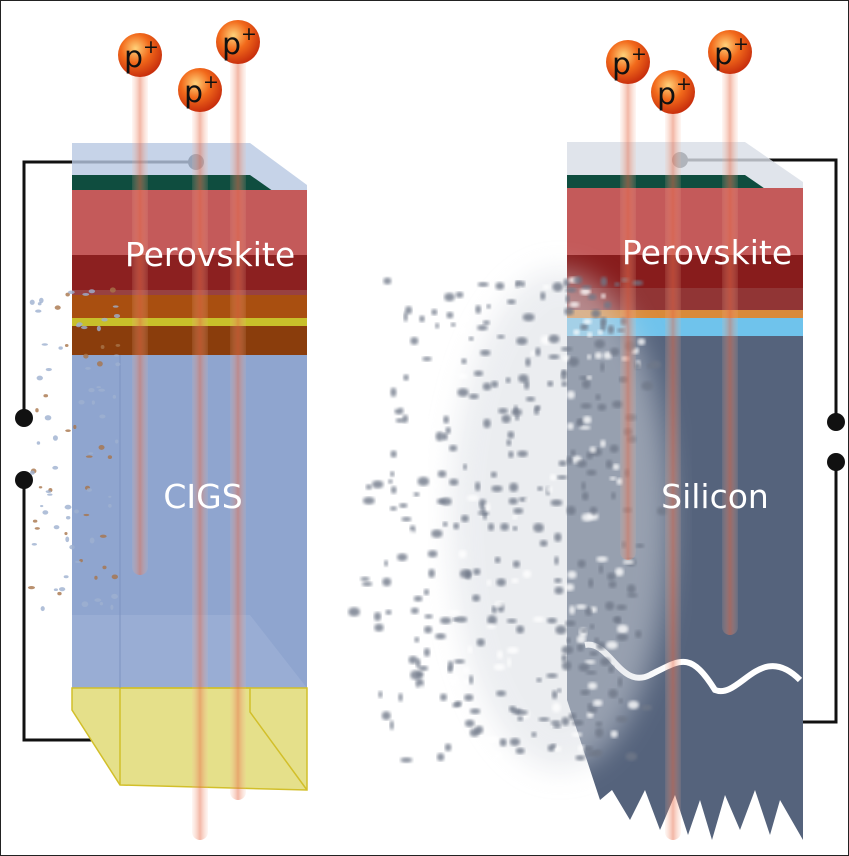  I want to click on proton-beam, so click(238, 421).